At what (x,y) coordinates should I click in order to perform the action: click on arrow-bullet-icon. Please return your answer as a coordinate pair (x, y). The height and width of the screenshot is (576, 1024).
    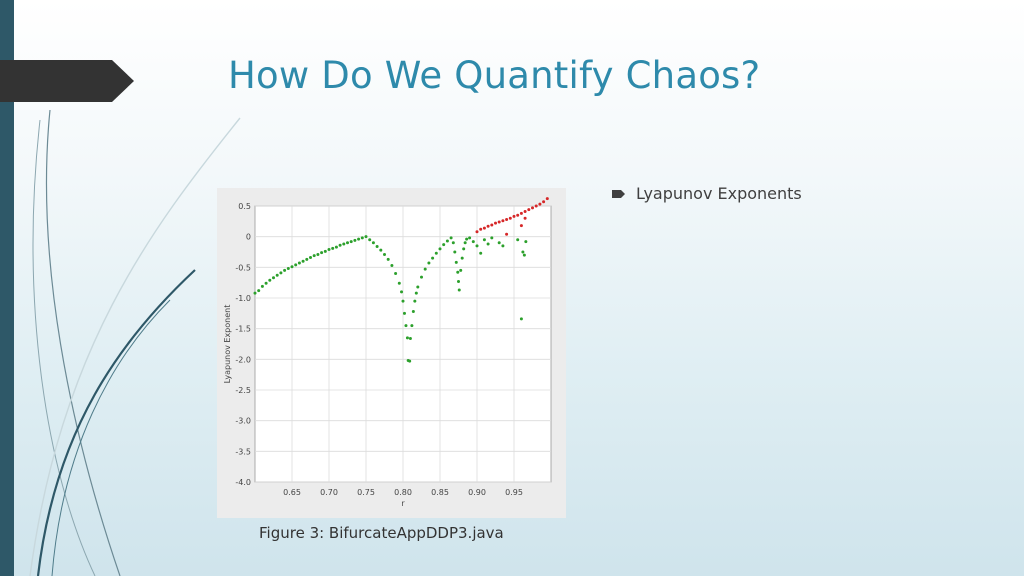
    Looking at the image, I should click on (618, 193).